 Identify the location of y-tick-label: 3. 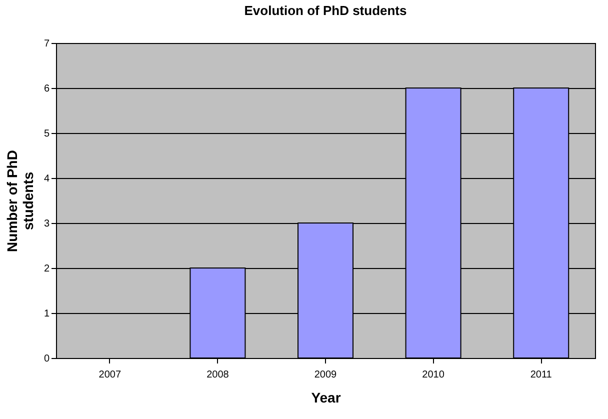
(47, 224).